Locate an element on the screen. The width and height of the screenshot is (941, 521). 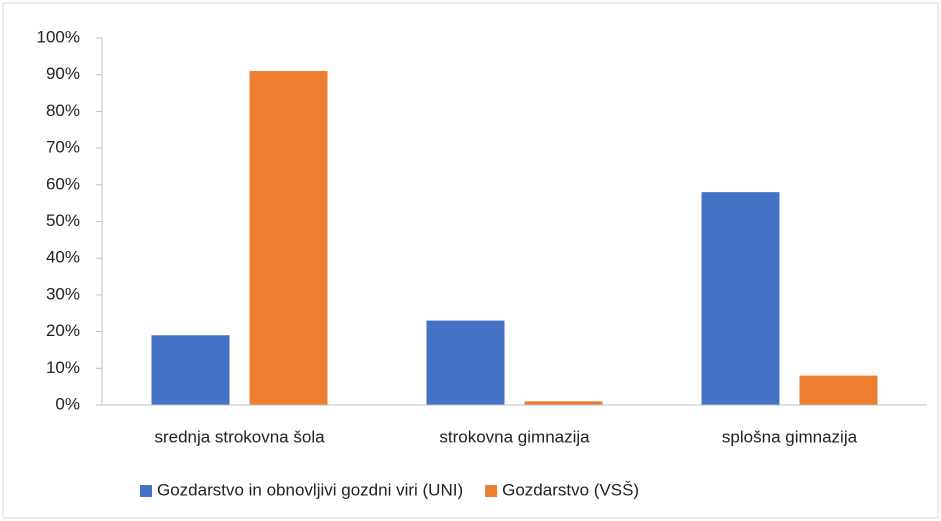
x-tick-label: srednja strokovna šola is located at coordinates (239, 436).